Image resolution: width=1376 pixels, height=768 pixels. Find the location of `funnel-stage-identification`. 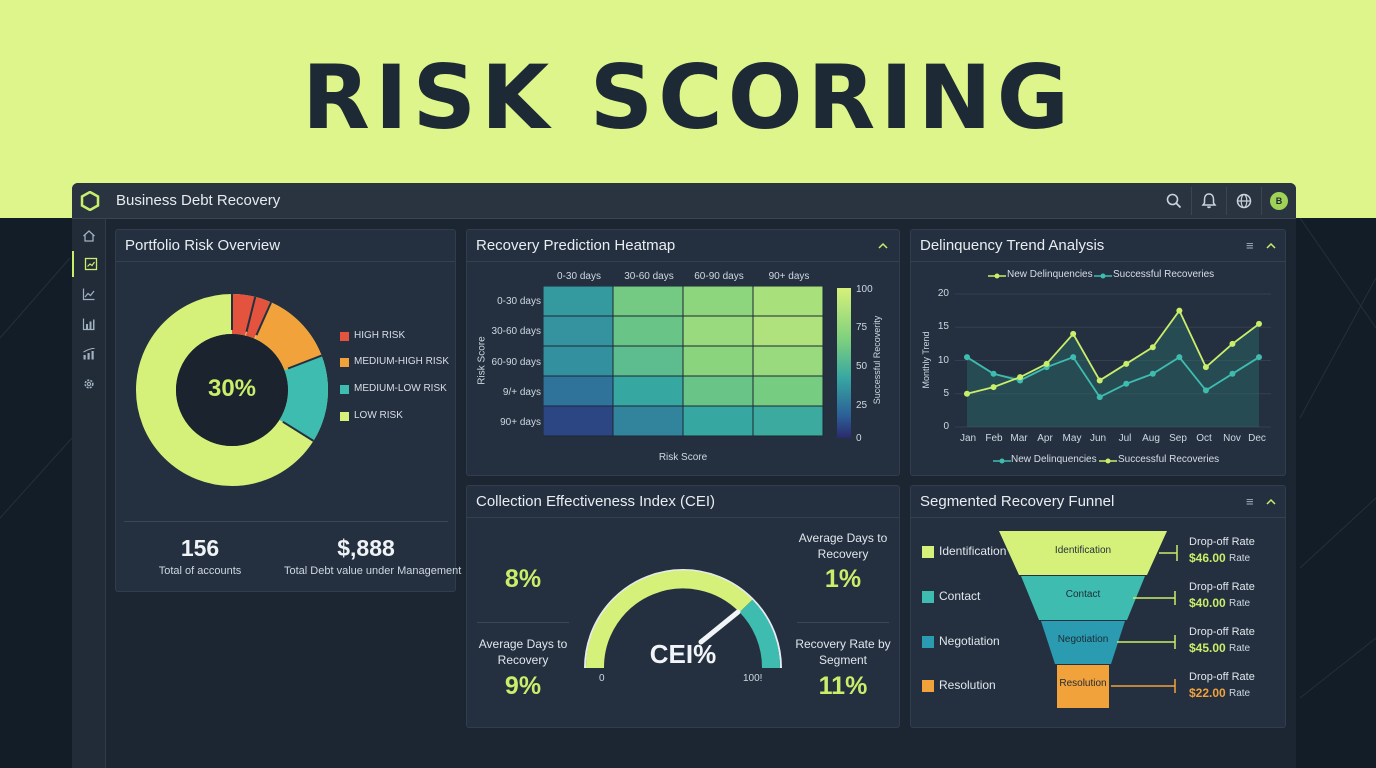

funnel-stage-identification is located at coordinates (1083, 553).